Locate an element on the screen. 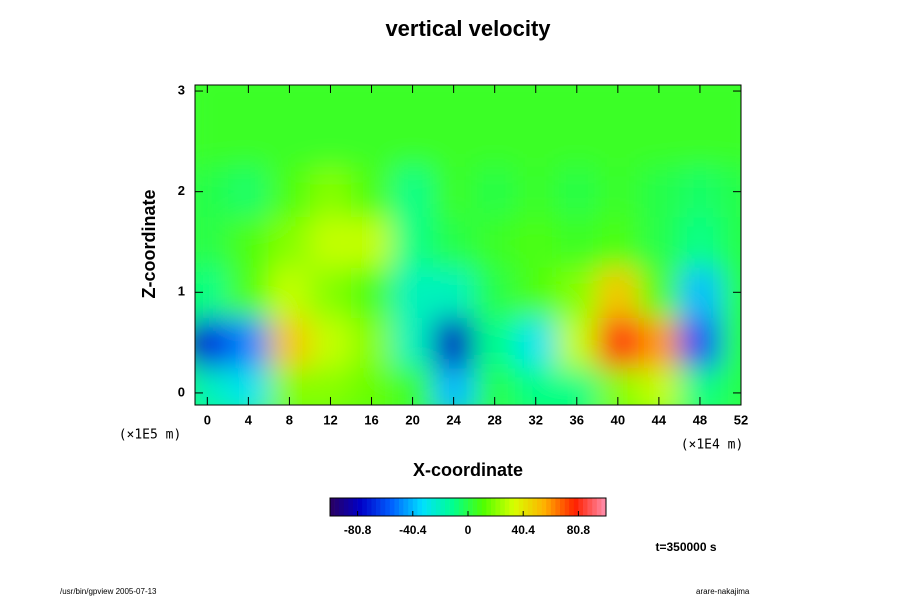 This screenshot has width=900, height=600. y-tick-label: 2 is located at coordinates (181, 190).